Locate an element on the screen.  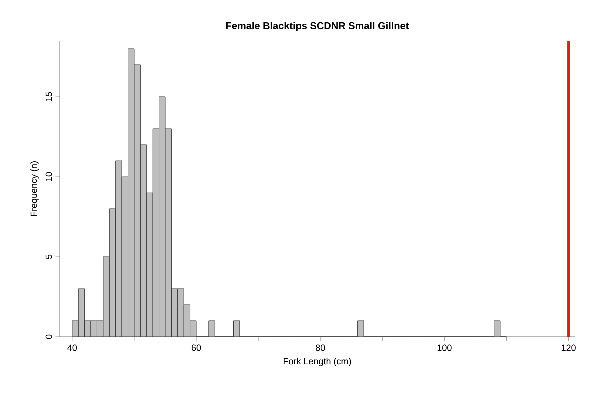
chart-title: Female Blacktips SCDNR Small Gillnet is located at coordinates (318, 27).